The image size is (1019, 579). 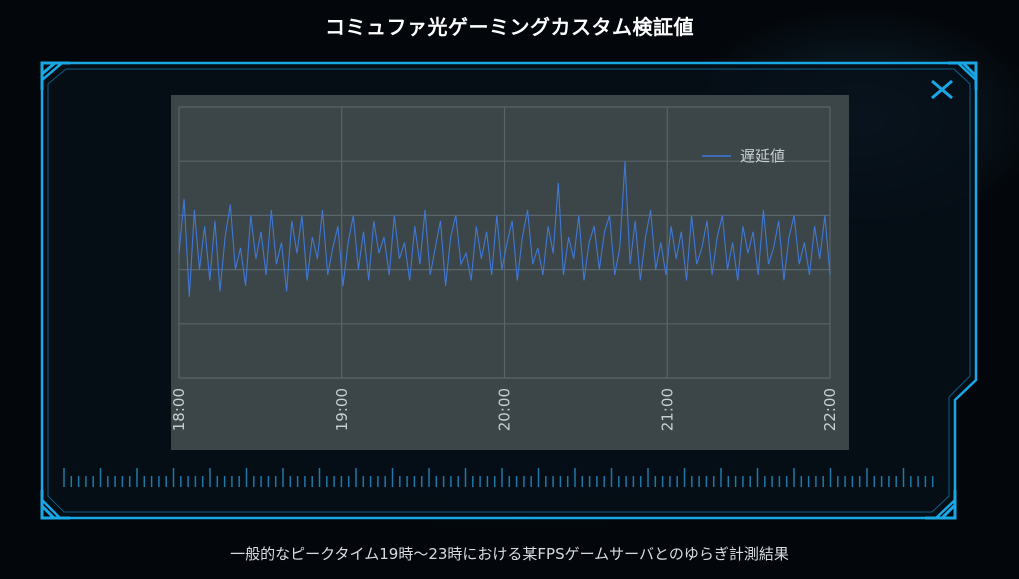 I want to click on x-axis-ticks: 18:00 19:00 20:00 21:00 22:00, so click(x=505, y=409).